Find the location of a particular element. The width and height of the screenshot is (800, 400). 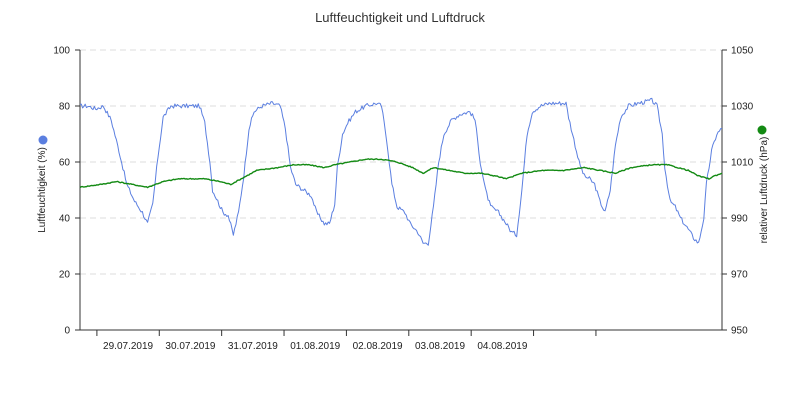

left-tick-label: 60 is located at coordinates (65, 163).